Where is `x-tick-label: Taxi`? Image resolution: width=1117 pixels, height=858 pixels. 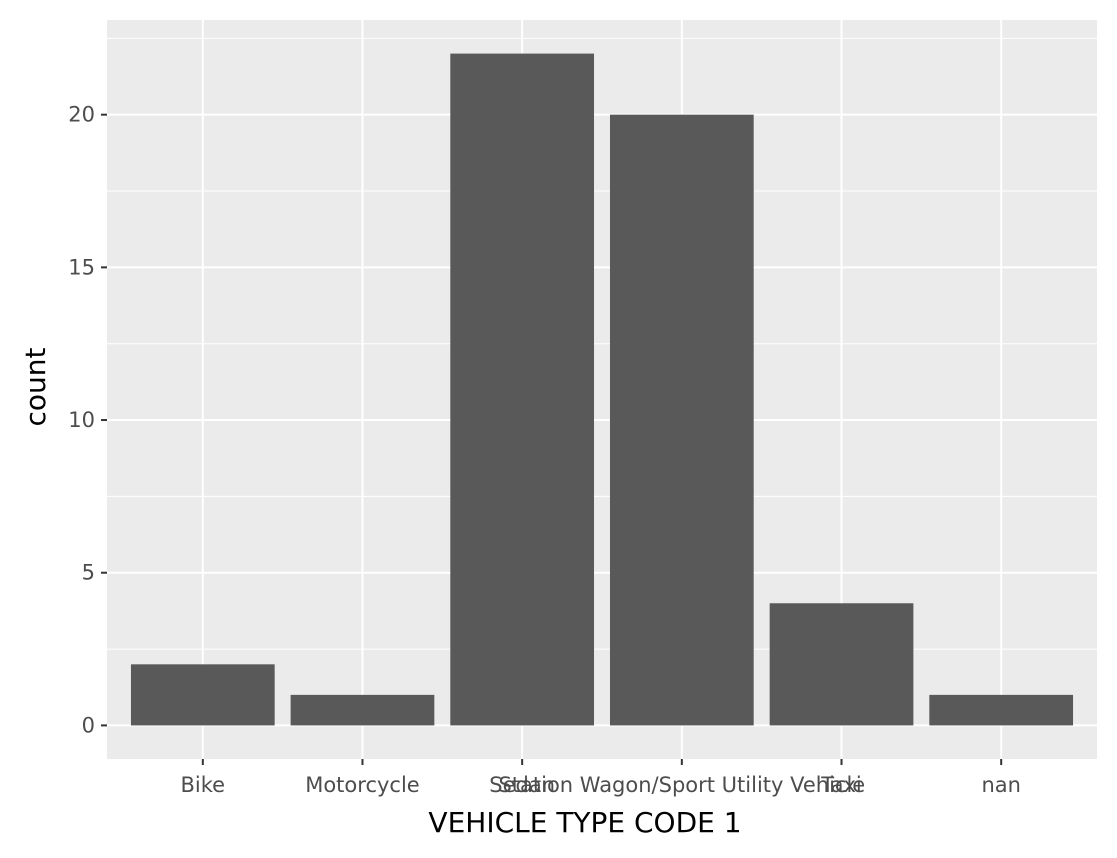 x-tick-label: Taxi is located at coordinates (840, 785).